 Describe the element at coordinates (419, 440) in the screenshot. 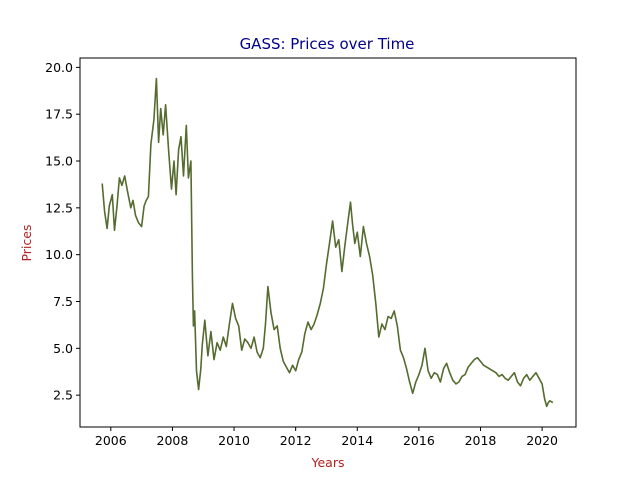

I see `x-tick-label: 2016` at that location.